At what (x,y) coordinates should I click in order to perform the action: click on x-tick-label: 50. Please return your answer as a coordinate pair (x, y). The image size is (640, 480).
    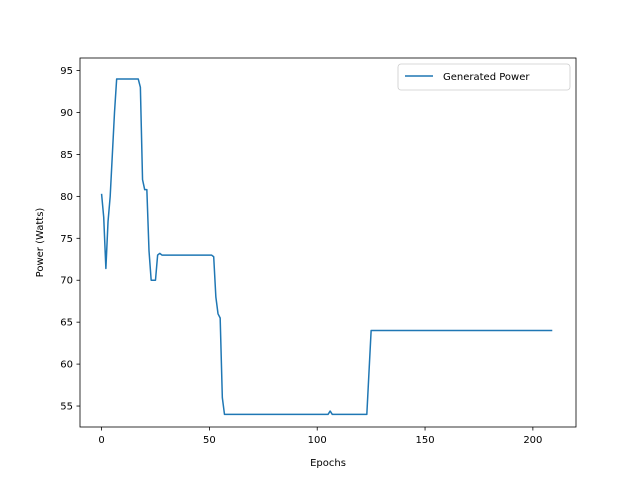
    Looking at the image, I should click on (209, 440).